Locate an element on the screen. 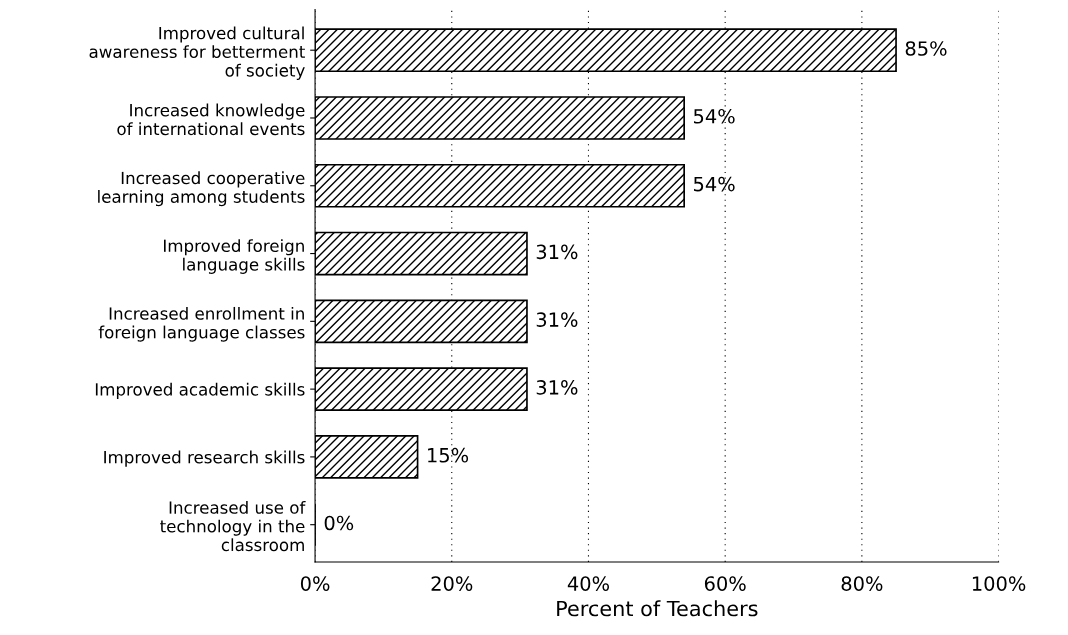 The height and width of the screenshot is (635, 1068). y-tick-label: Improved cultural awareness for betterment of society is located at coordinates (197, 53).